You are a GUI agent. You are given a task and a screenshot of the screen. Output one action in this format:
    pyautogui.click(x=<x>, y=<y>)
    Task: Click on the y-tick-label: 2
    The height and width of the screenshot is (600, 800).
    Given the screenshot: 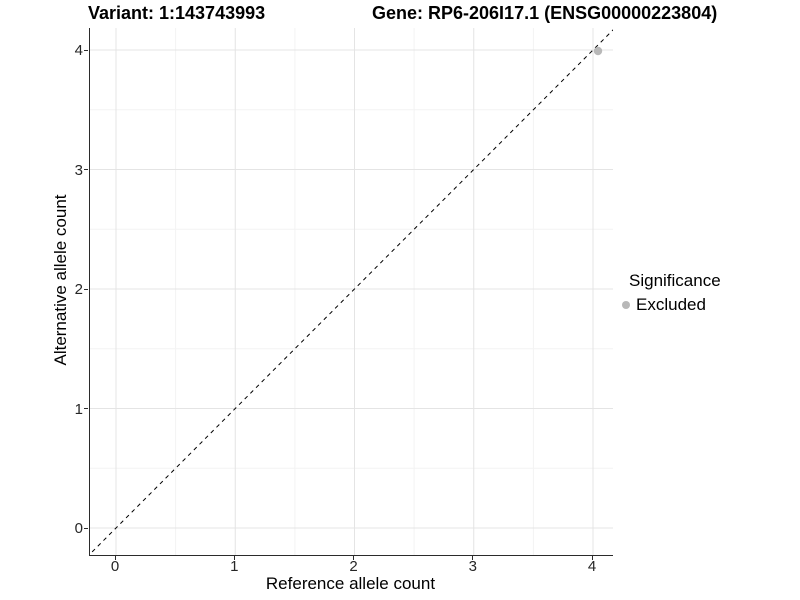 What is the action you would take?
    pyautogui.click(x=78, y=289)
    